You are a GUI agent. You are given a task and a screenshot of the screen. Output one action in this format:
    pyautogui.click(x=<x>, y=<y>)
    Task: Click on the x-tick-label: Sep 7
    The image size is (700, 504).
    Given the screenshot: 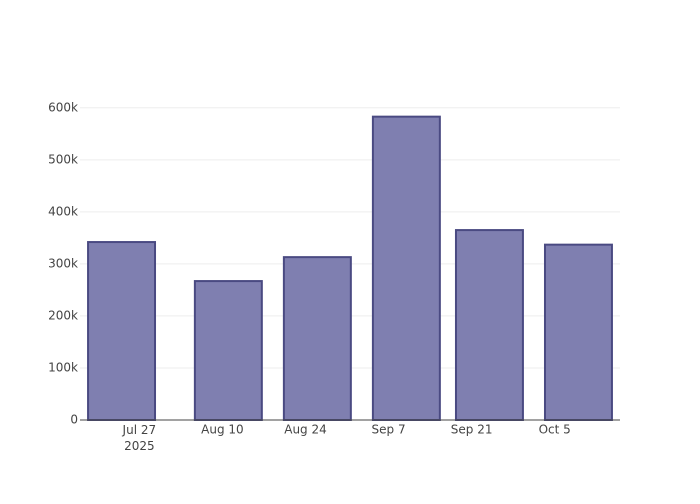 What is the action you would take?
    pyautogui.click(x=389, y=430)
    